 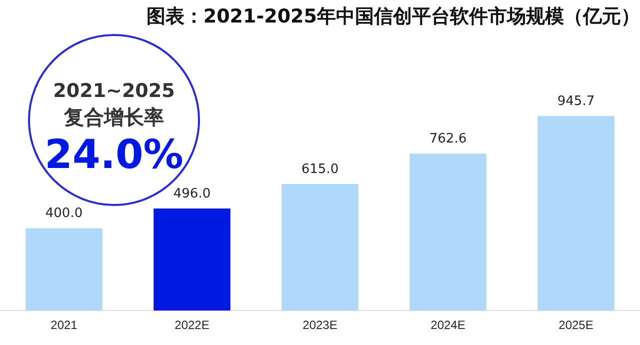 What do you see at coordinates (576, 325) in the screenshot?
I see `x-tick-label: 2025E` at bounding box center [576, 325].